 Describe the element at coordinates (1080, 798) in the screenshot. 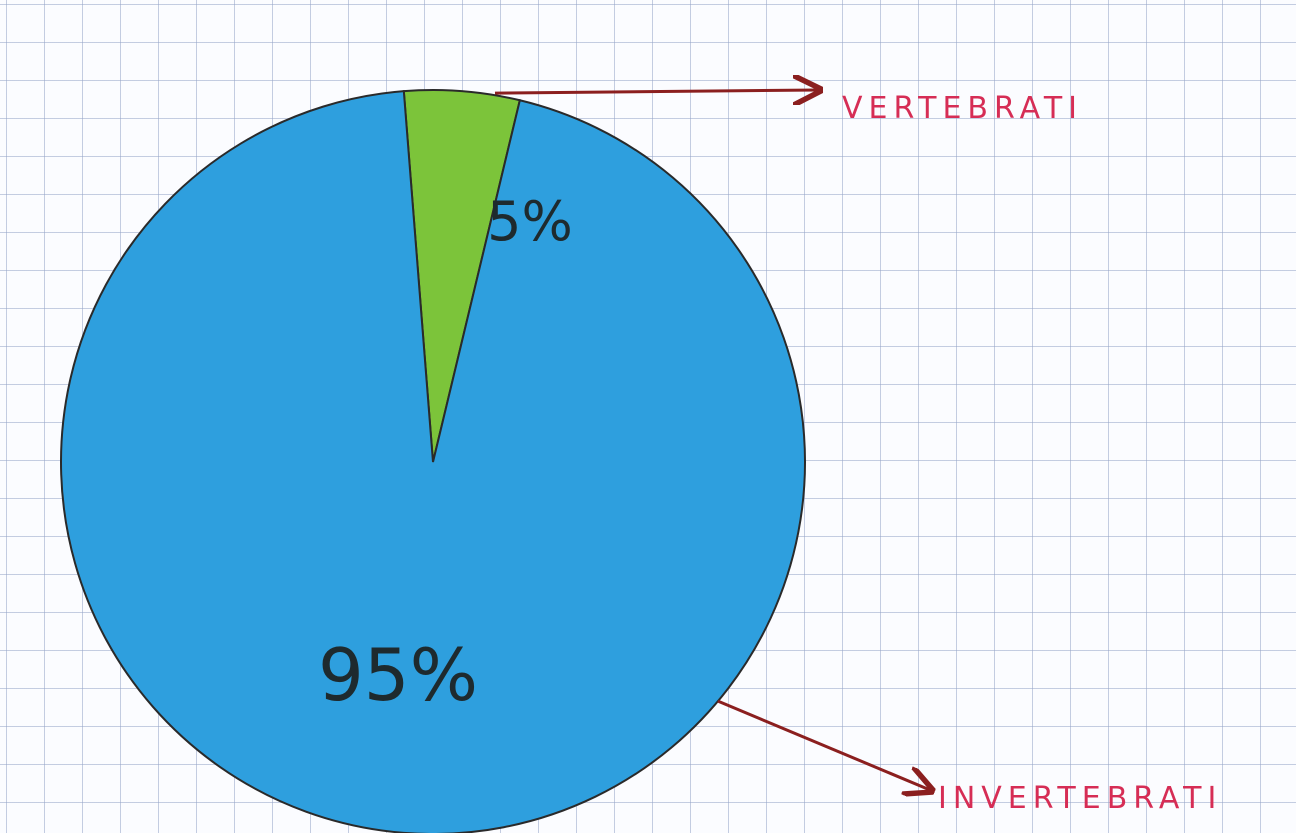

I see `category-label-invertebrati: INVERTEBRATI` at that location.